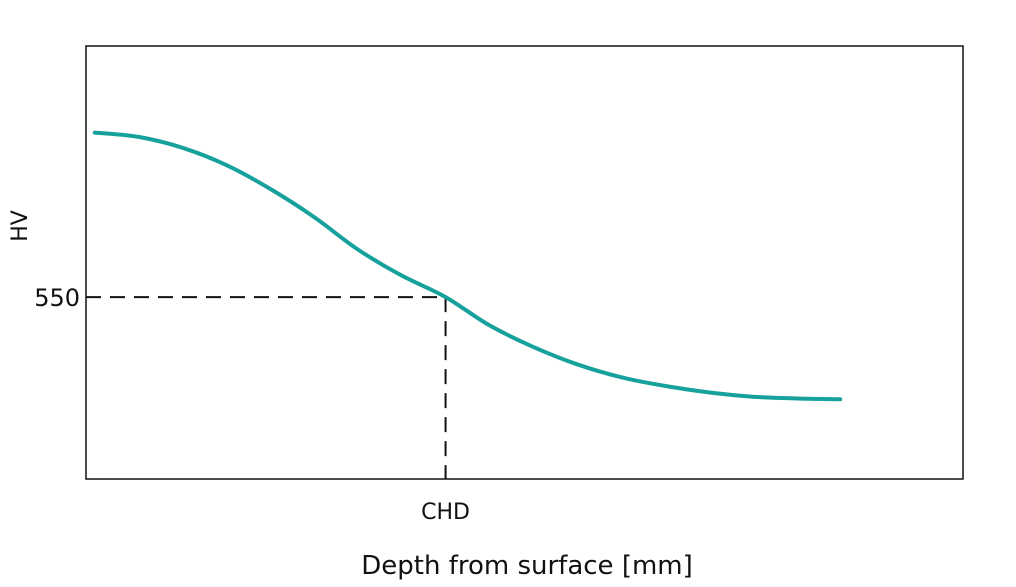 This screenshot has width=1016, height=587. Describe the element at coordinates (57, 298) in the screenshot. I see `y-tick-label: 550` at that location.